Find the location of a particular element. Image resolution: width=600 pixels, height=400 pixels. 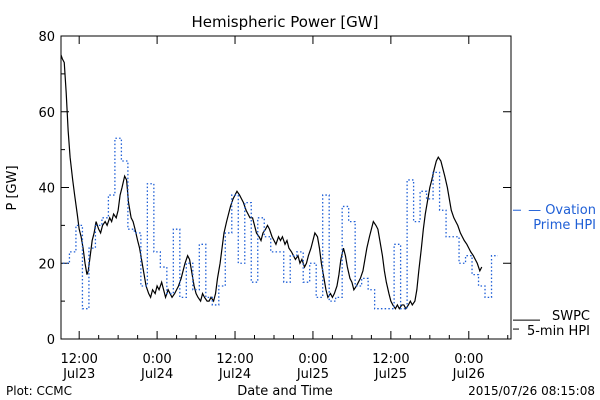

x-tick-day: Jul26 is located at coordinates (468, 374).